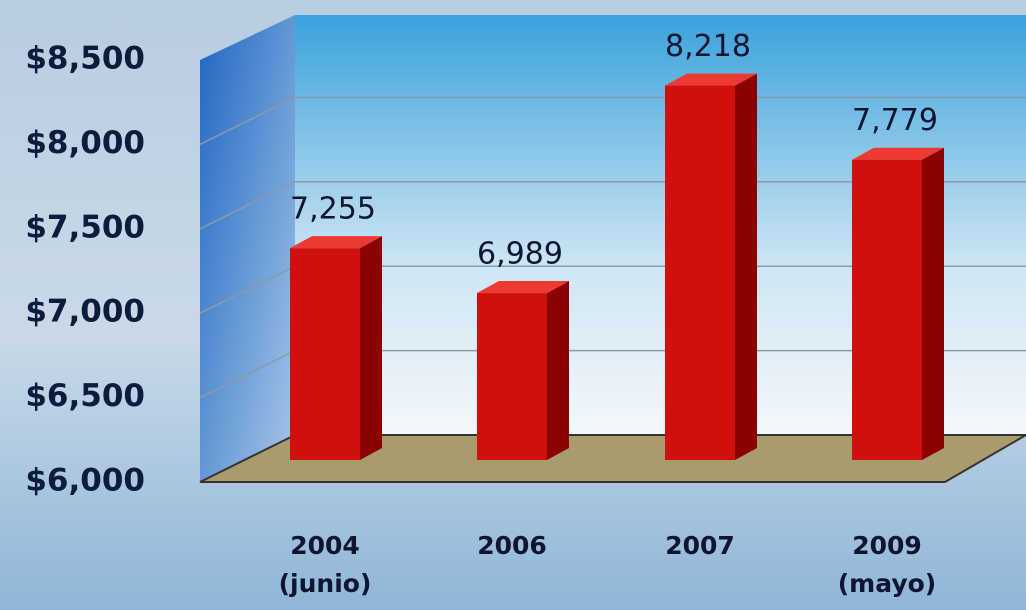 This screenshot has width=1026, height=610. Describe the element at coordinates (325, 564) in the screenshot. I see `x-tick-label: 2004 (junio)` at that location.